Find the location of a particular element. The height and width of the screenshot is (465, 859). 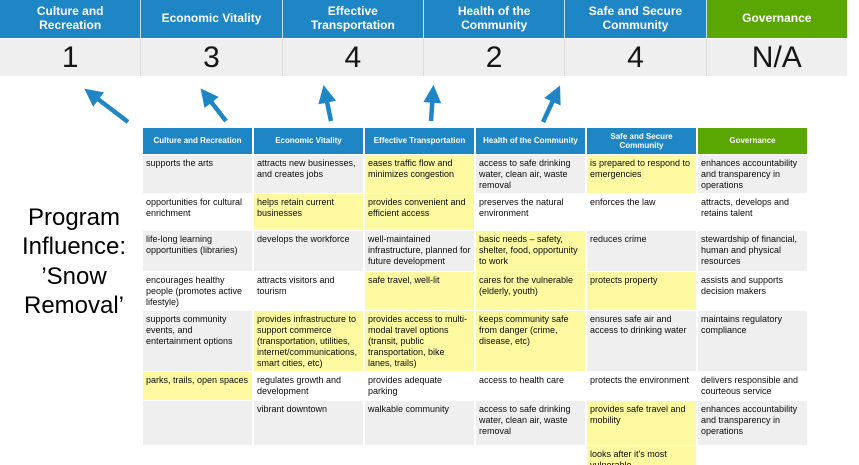

priority-banner-culture-and-recreation: Culture and Recreation is located at coordinates (71, 19).